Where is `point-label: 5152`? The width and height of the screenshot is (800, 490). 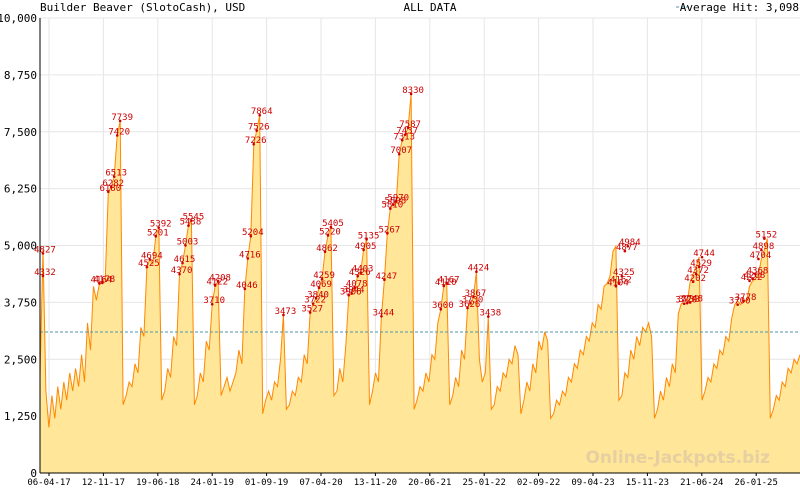 point-label: 5152 is located at coordinates (767, 236).